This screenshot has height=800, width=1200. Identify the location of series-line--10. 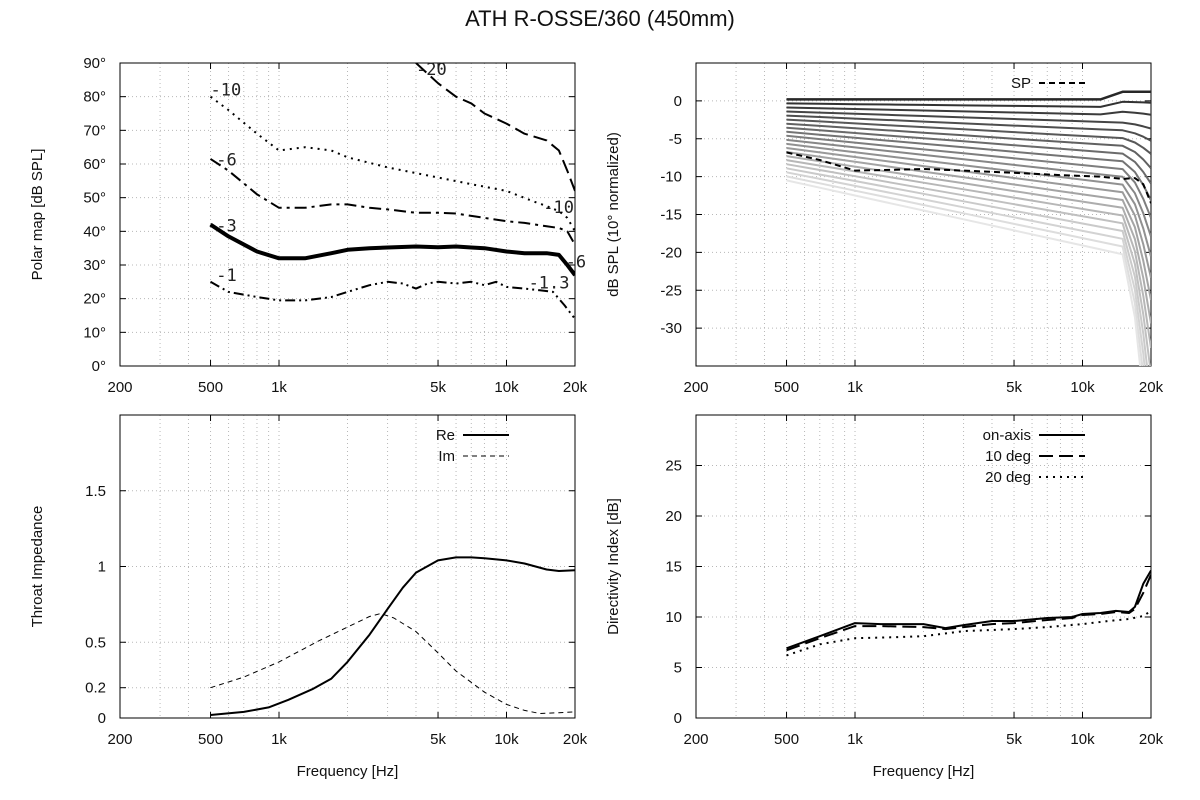
(392, 163).